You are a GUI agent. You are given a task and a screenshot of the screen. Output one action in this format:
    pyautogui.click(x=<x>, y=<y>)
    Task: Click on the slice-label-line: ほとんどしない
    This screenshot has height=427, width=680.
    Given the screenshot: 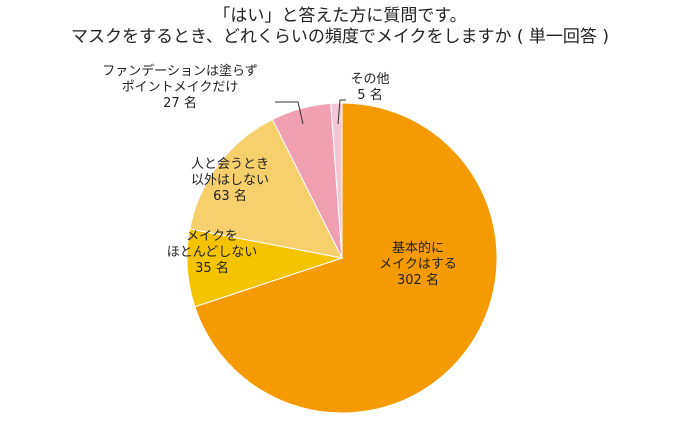 What is the action you would take?
    pyautogui.click(x=212, y=252)
    